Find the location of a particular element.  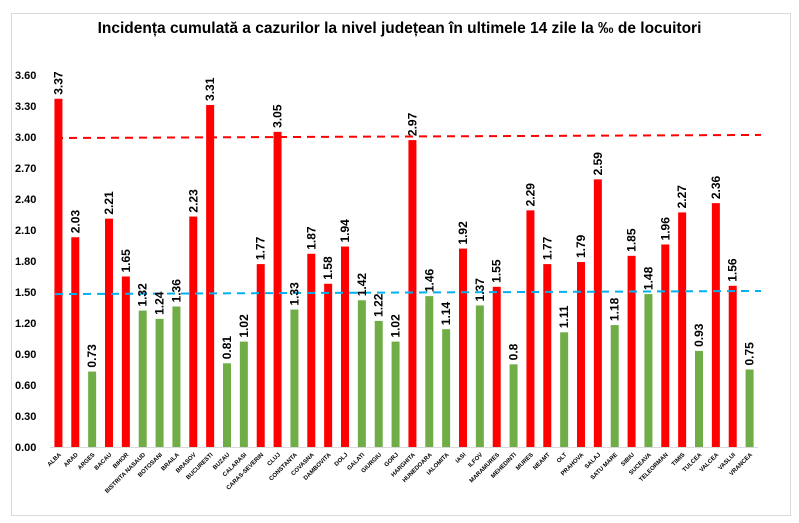

x-tick-label: IASI is located at coordinates (461, 458).